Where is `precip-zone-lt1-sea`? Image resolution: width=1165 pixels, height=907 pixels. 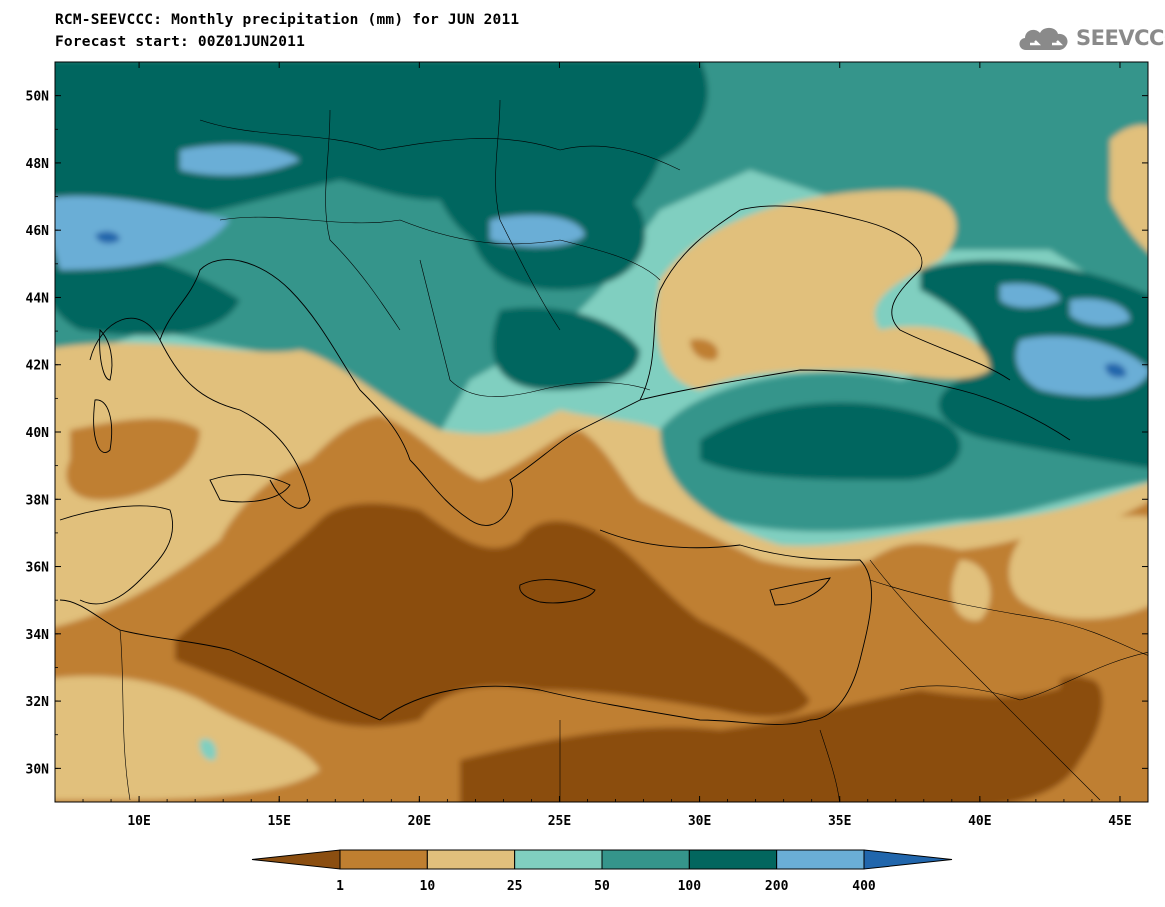
precip-zone-lt1-sea is located at coordinates (492, 615).